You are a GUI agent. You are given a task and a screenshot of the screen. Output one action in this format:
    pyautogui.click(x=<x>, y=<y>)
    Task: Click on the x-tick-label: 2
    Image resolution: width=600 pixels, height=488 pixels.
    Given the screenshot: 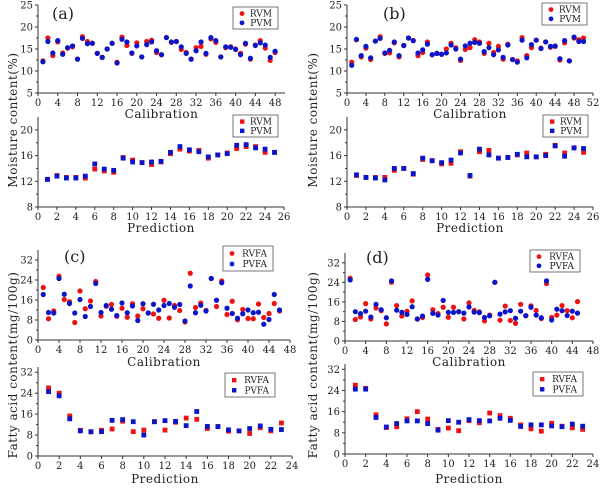 What is the action you would take?
    pyautogui.click(x=365, y=464)
    